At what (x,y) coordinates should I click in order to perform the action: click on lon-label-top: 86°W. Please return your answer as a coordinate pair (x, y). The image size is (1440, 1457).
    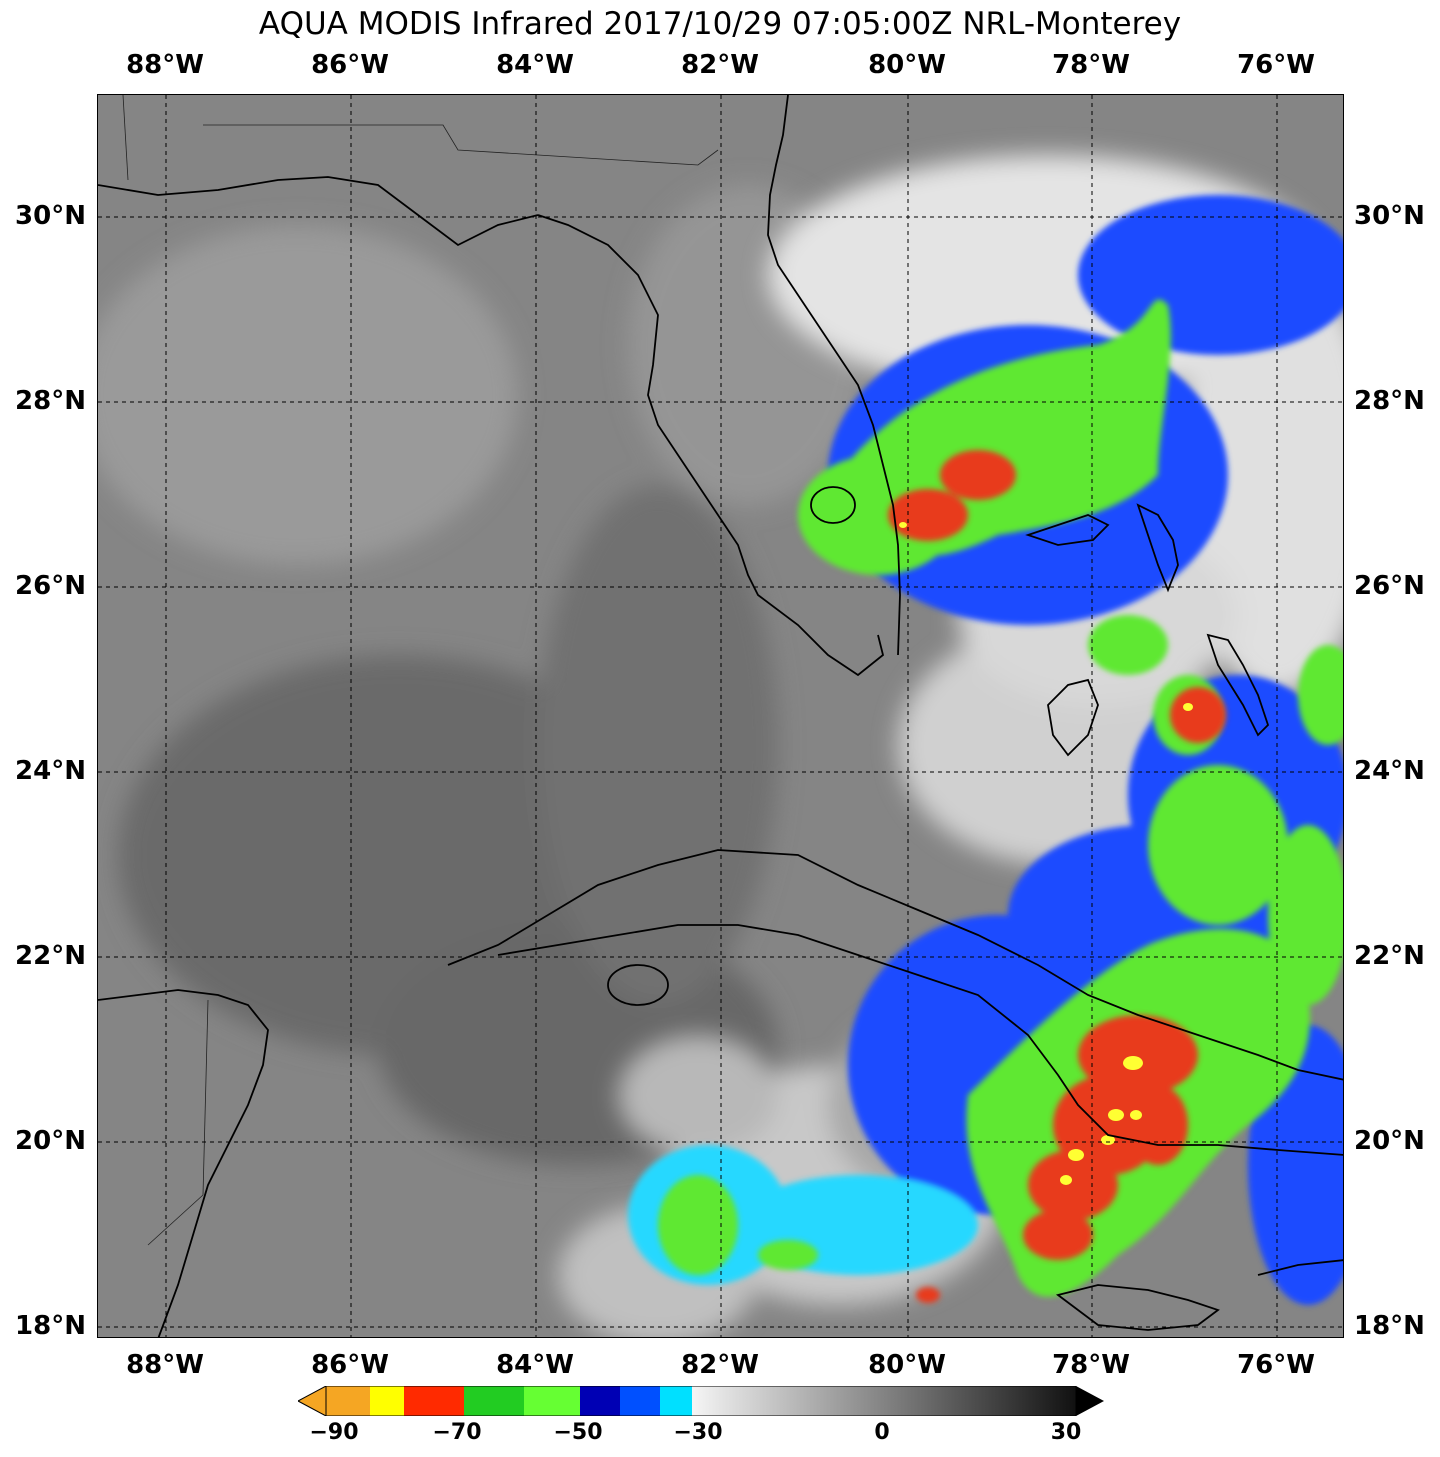
    Looking at the image, I should click on (350, 65).